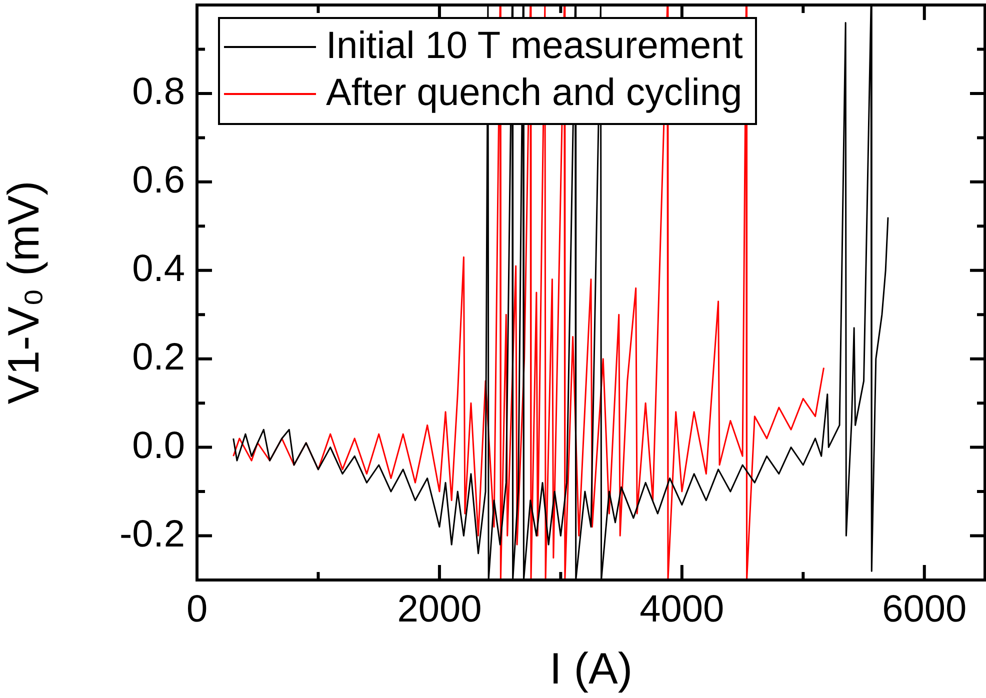 This screenshot has height=698, width=986. Describe the element at coordinates (682, 609) in the screenshot. I see `x-tick-label: 4000` at that location.